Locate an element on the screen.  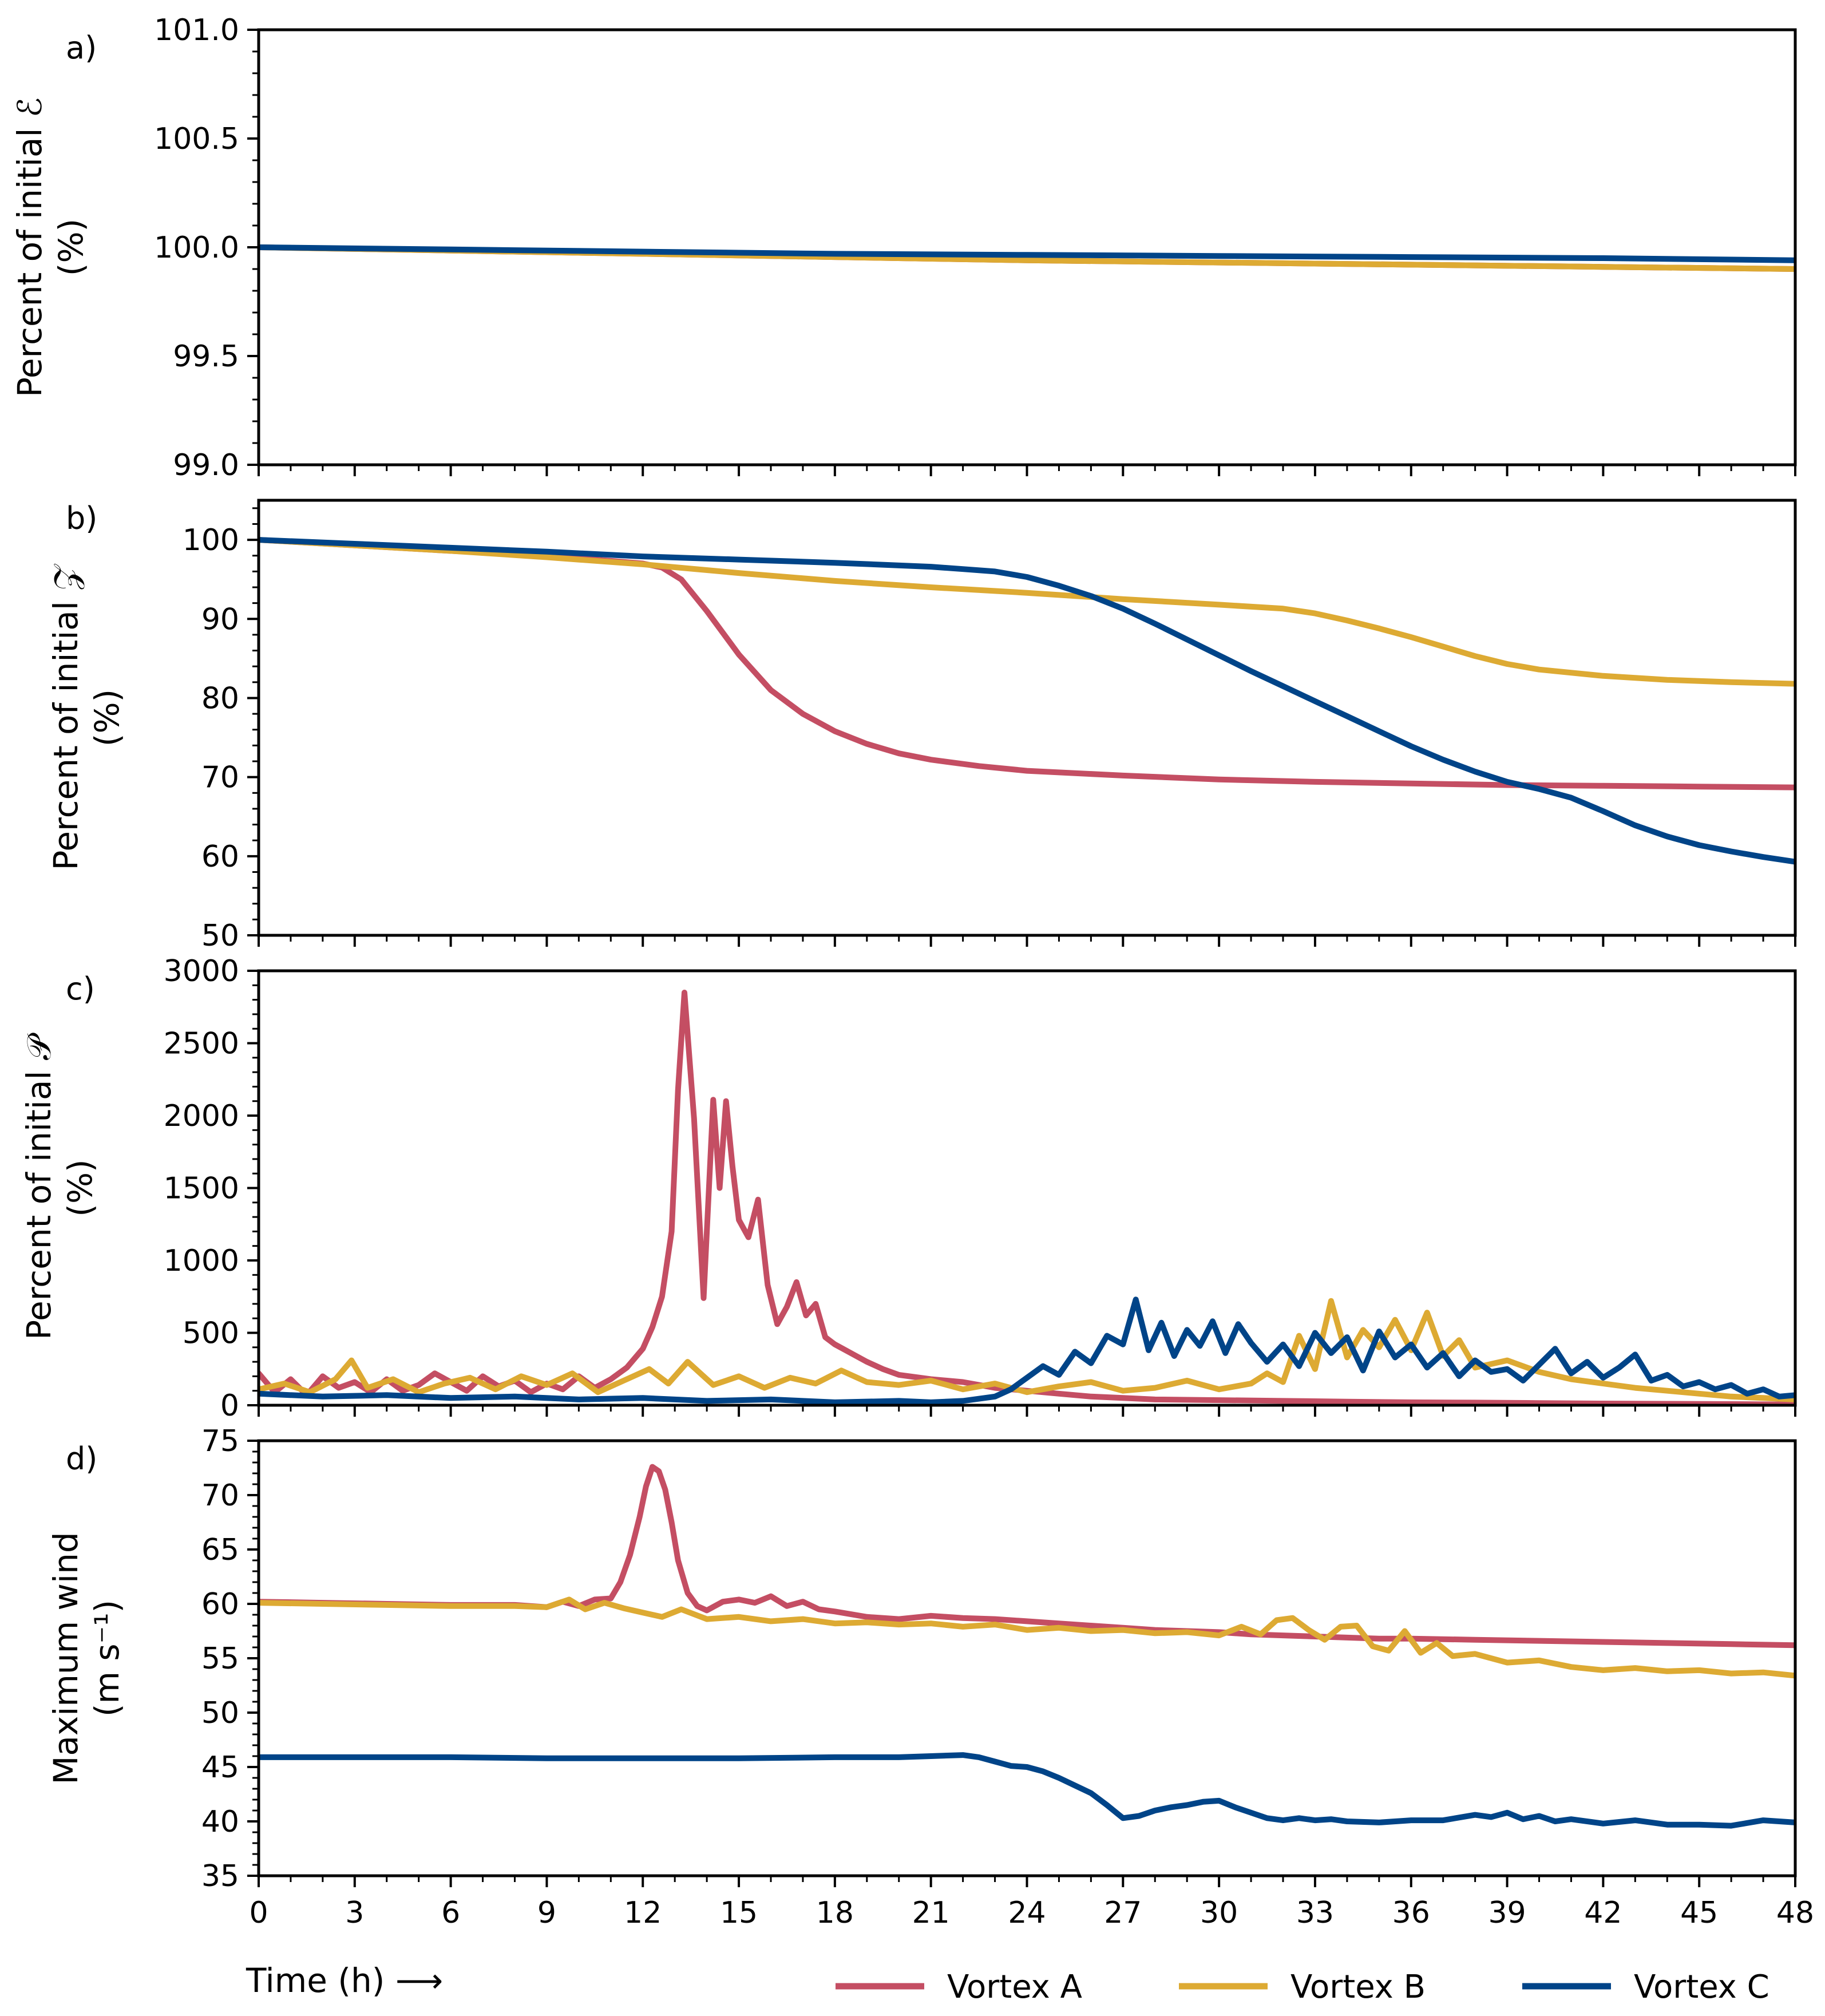
y-tick-label: 35 is located at coordinates (220, 1876).